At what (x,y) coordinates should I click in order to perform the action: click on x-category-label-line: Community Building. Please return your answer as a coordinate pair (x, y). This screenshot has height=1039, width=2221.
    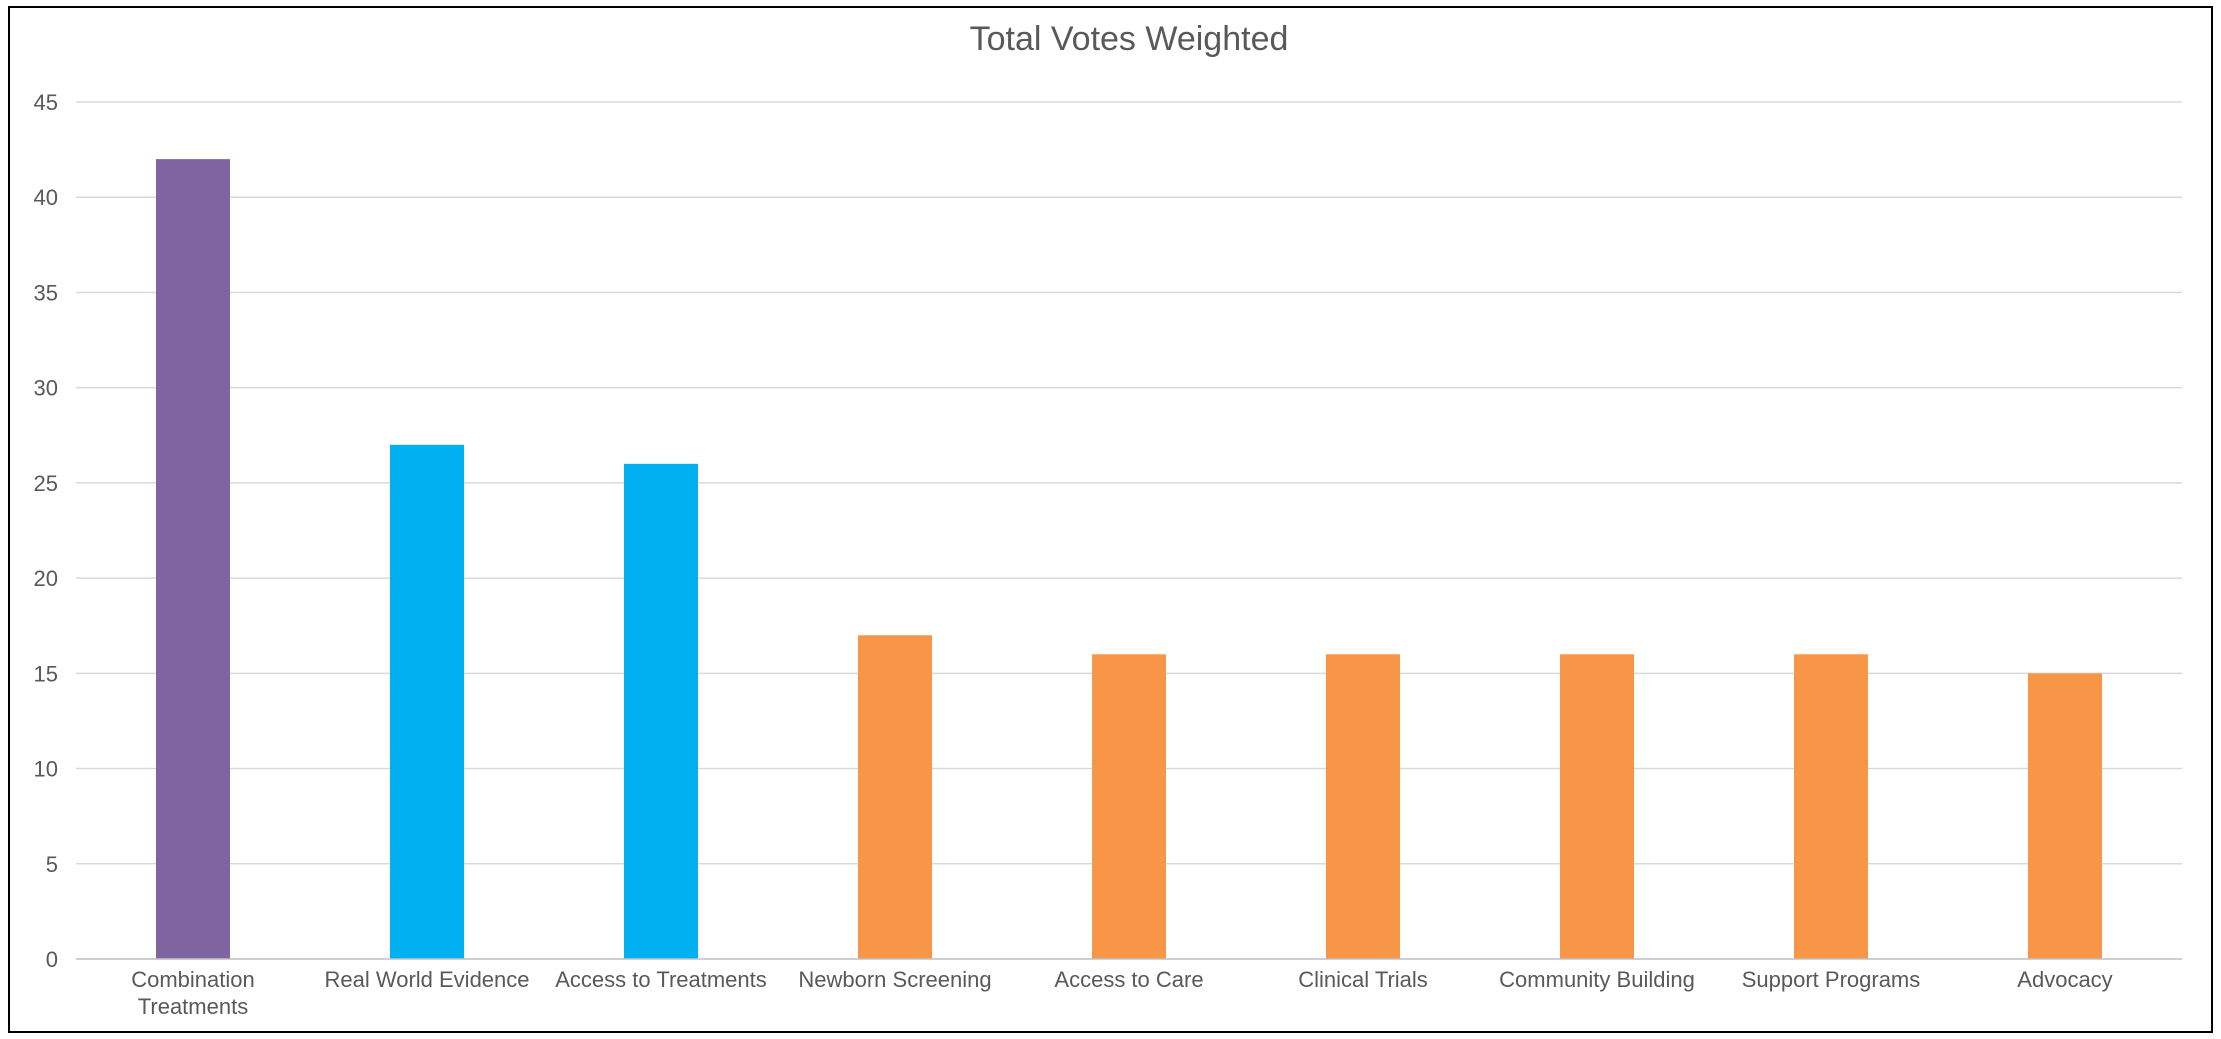
    Looking at the image, I should click on (1597, 979).